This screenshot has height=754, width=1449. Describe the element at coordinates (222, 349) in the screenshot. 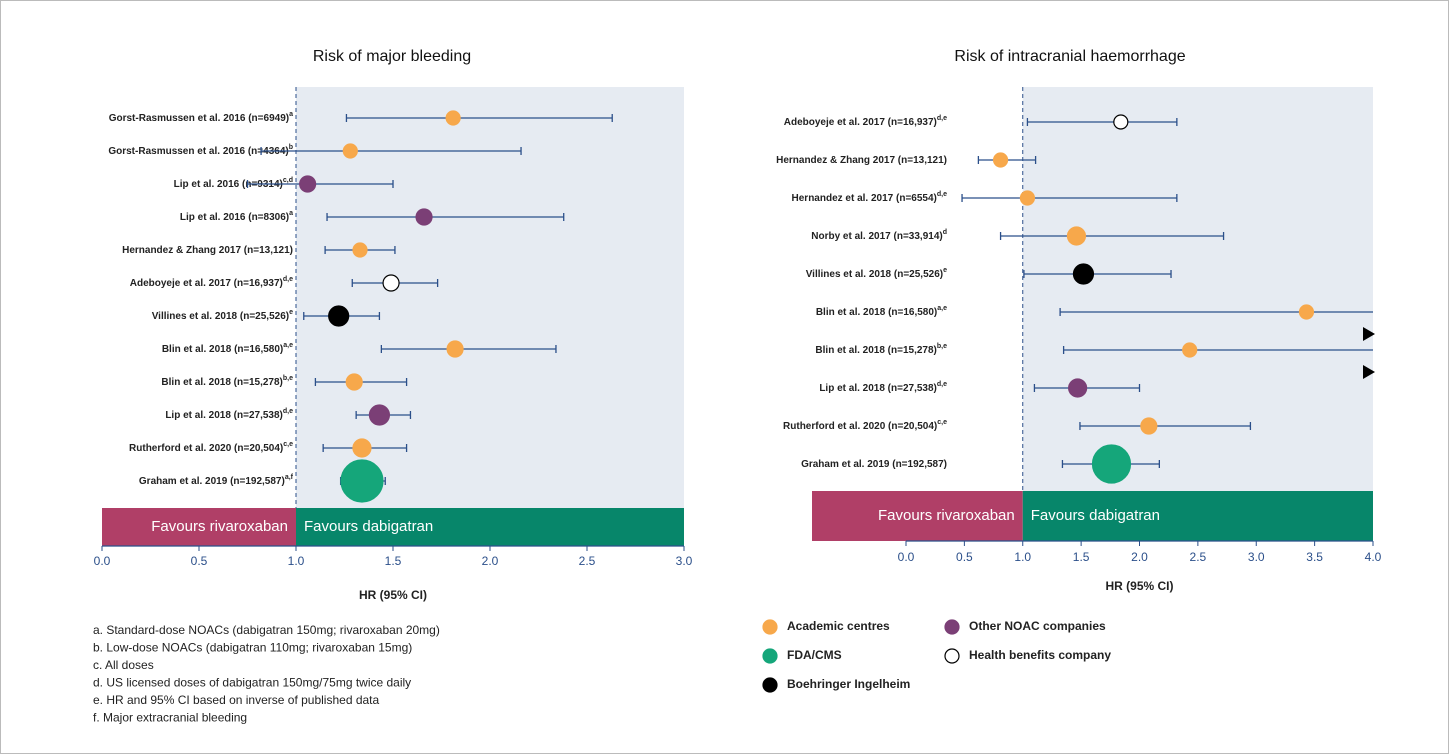

I see `study-name: Blin et al. 2018 (n=16,580)` at that location.